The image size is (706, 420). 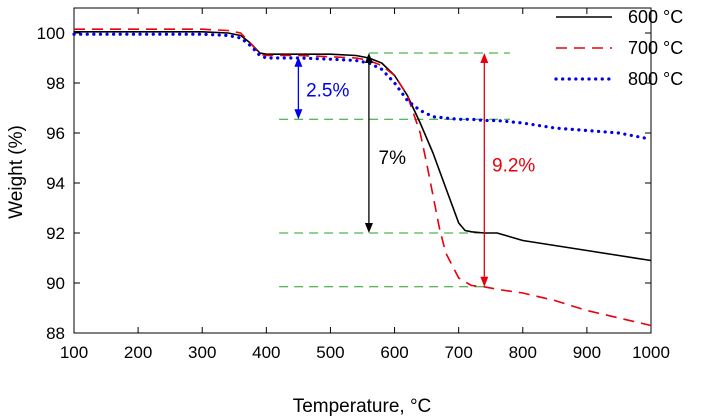 I want to click on x-axis-label: Temperature, °C, so click(x=362, y=406).